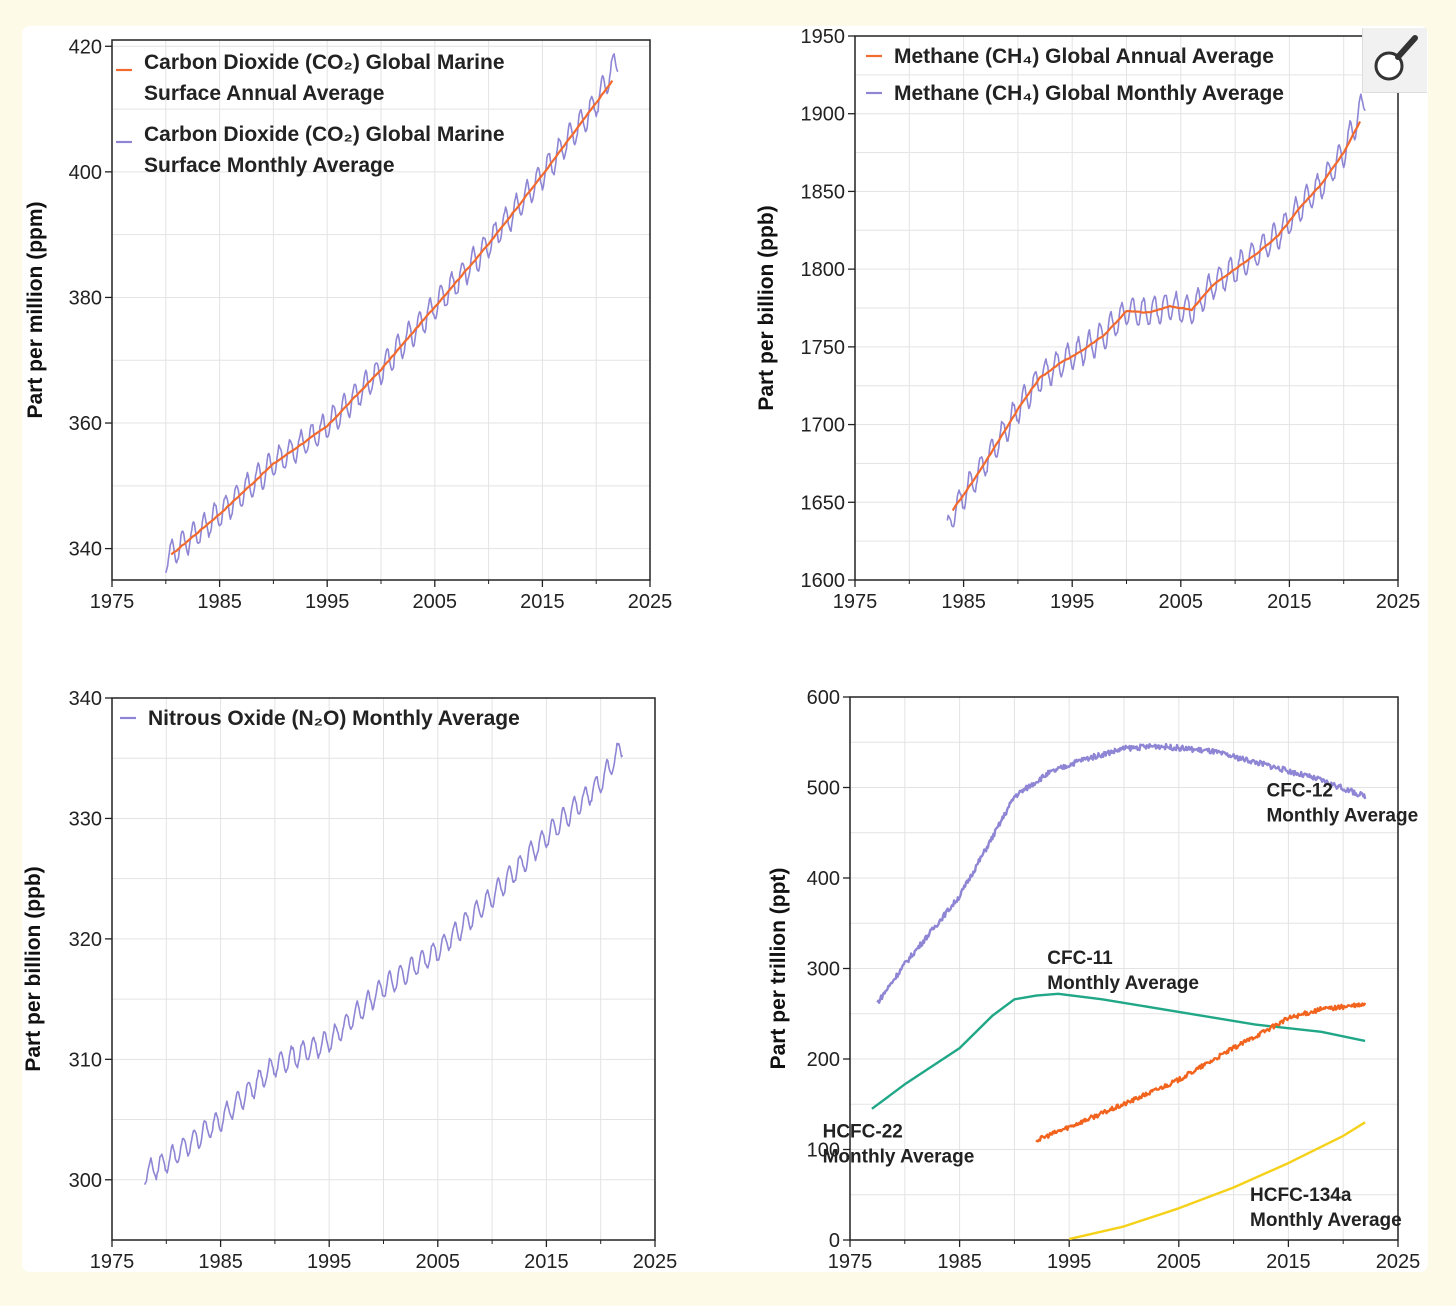 The height and width of the screenshot is (1306, 1456). I want to click on y-tick-label: 310, so click(85, 1060).